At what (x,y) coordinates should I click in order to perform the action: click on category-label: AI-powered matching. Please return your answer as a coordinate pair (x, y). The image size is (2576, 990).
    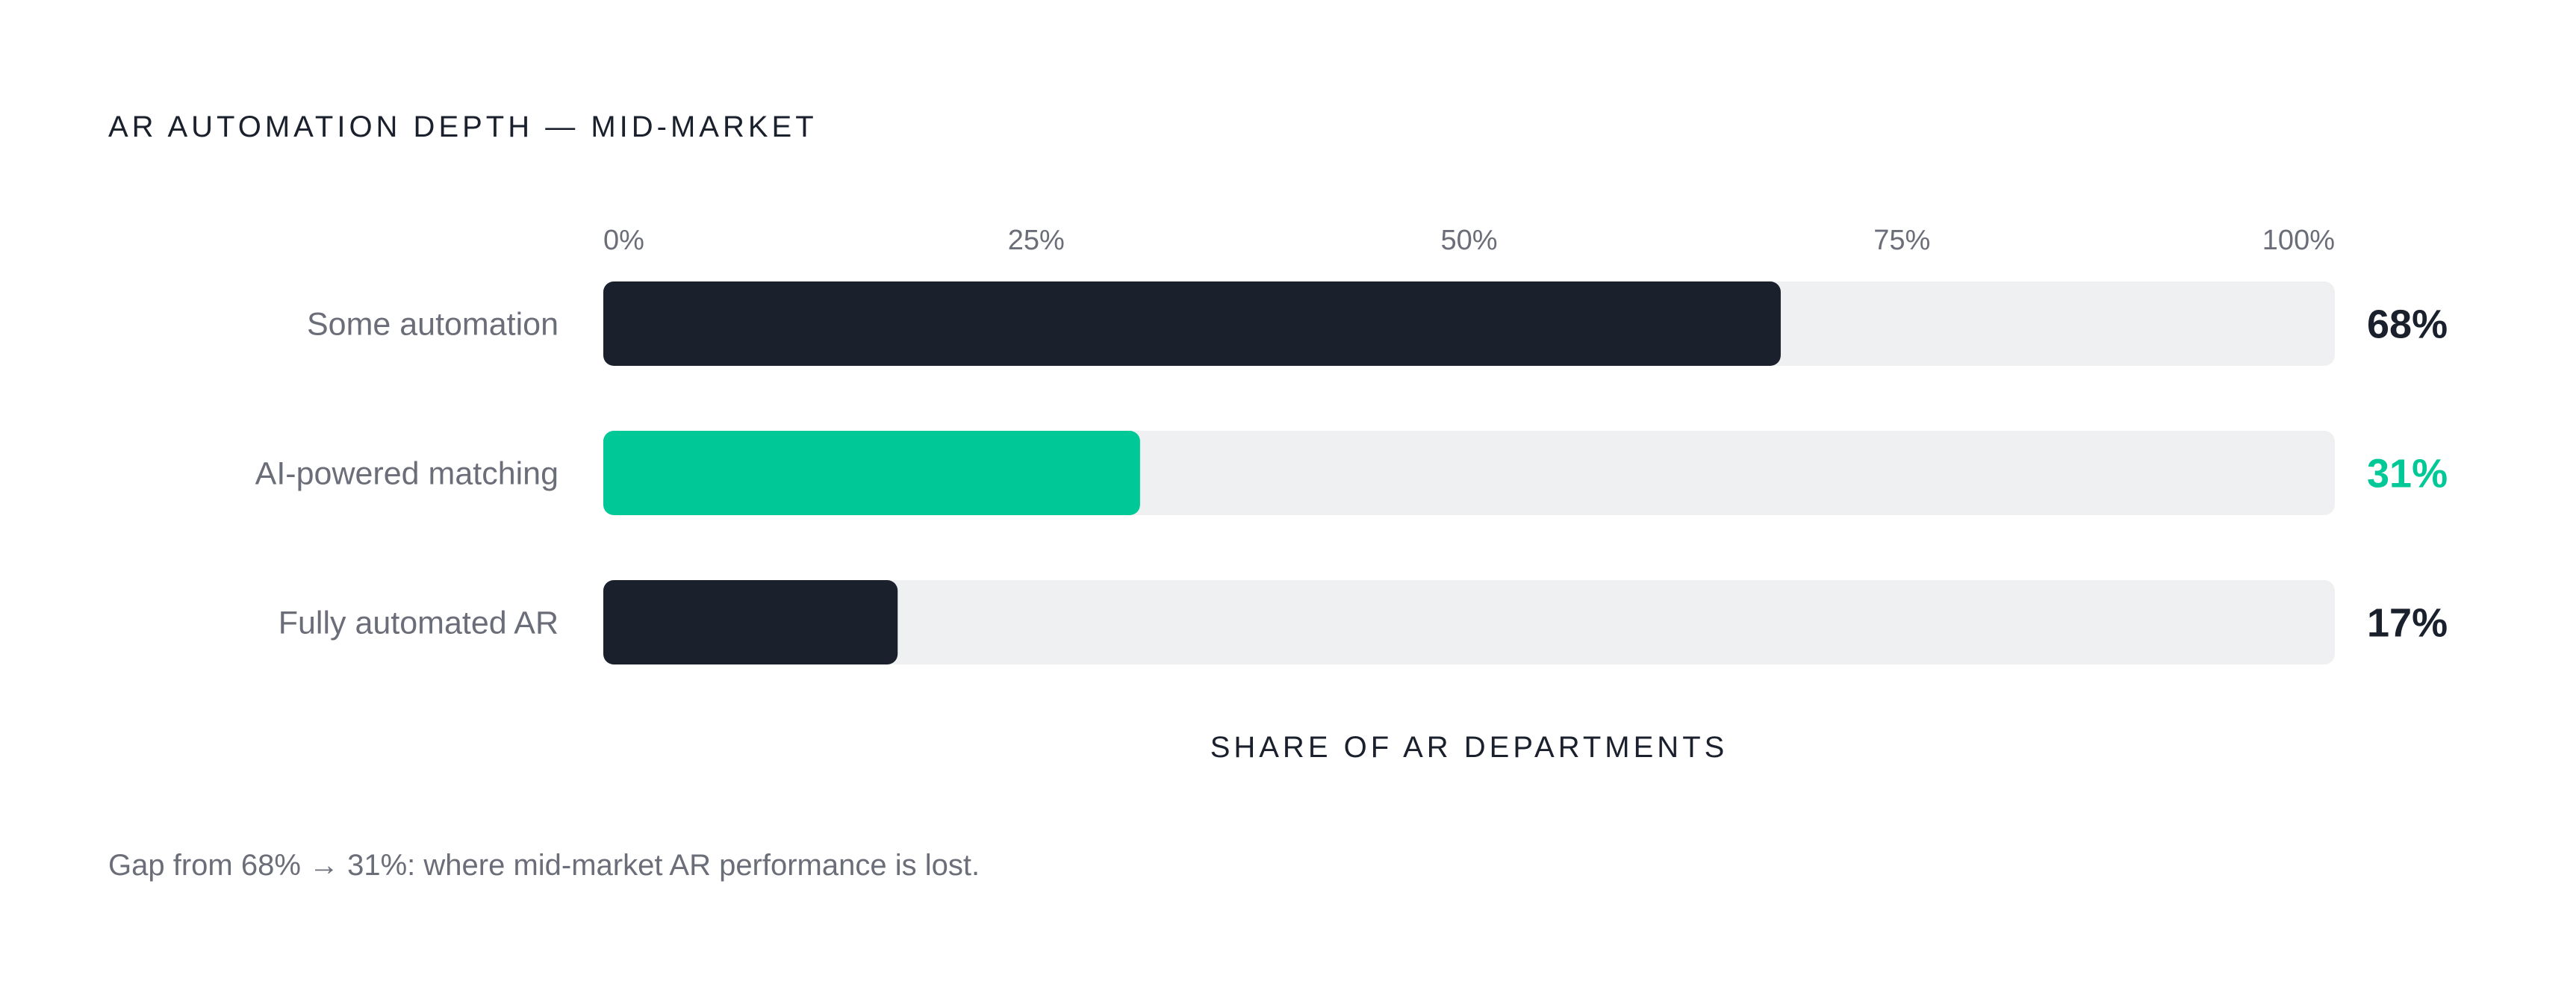
    Looking at the image, I should click on (407, 474).